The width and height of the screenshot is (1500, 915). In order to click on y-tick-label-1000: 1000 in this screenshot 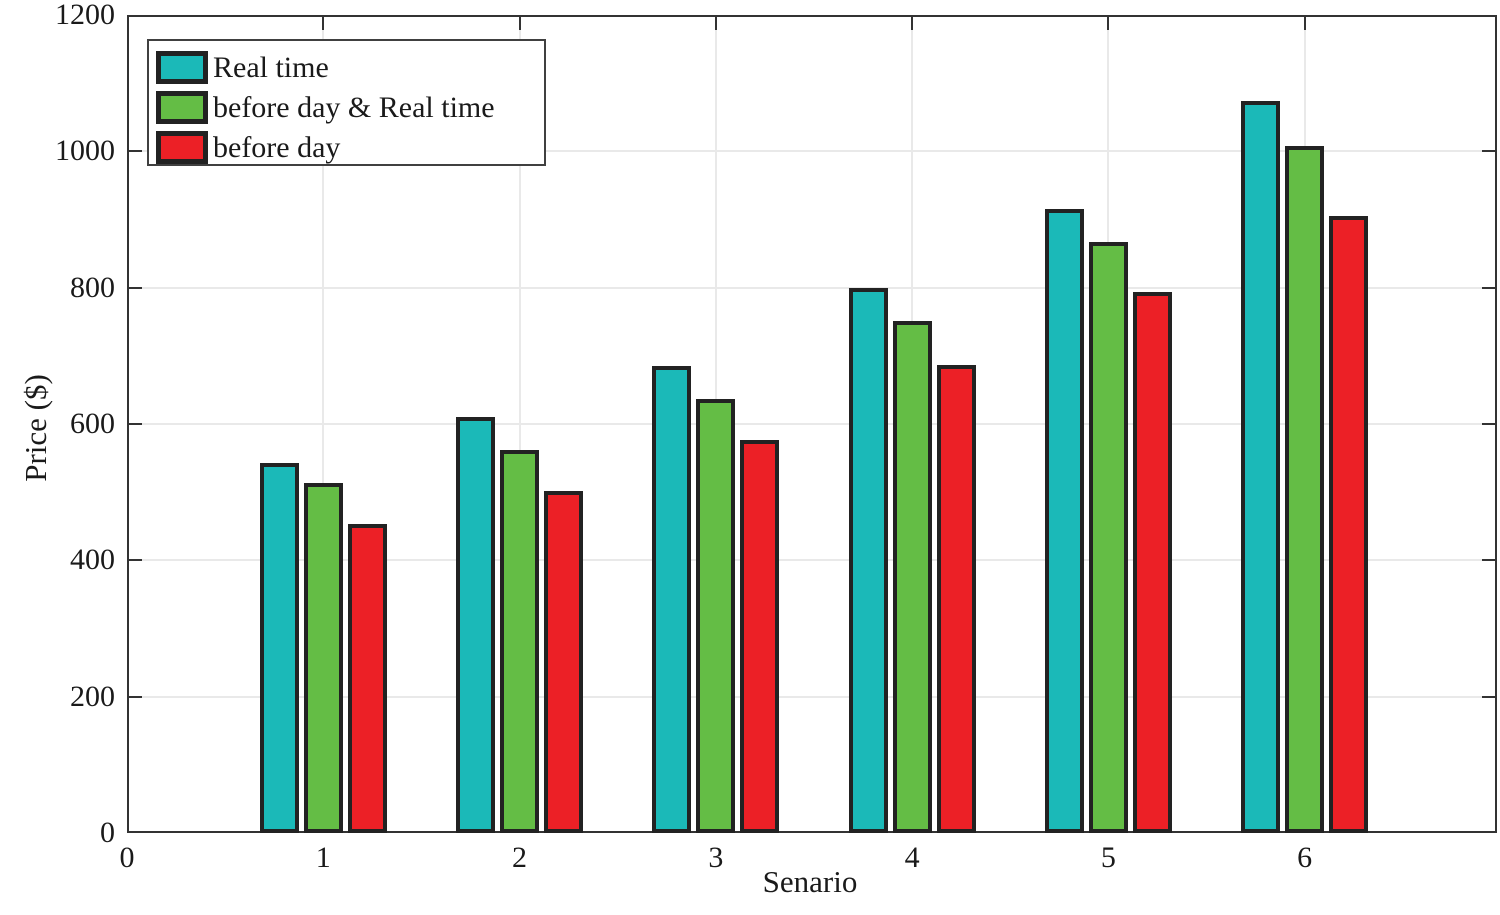, I will do `click(85, 151)`.